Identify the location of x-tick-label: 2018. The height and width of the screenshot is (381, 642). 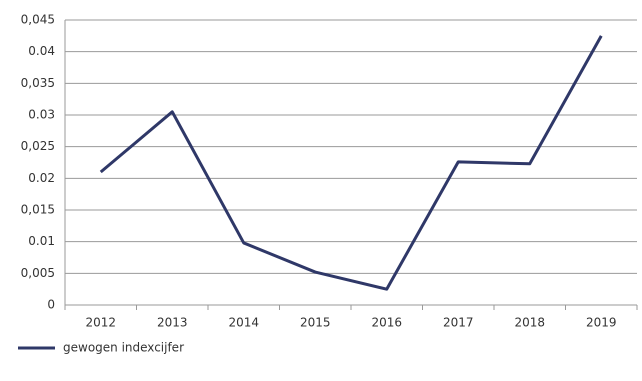
(529, 323).